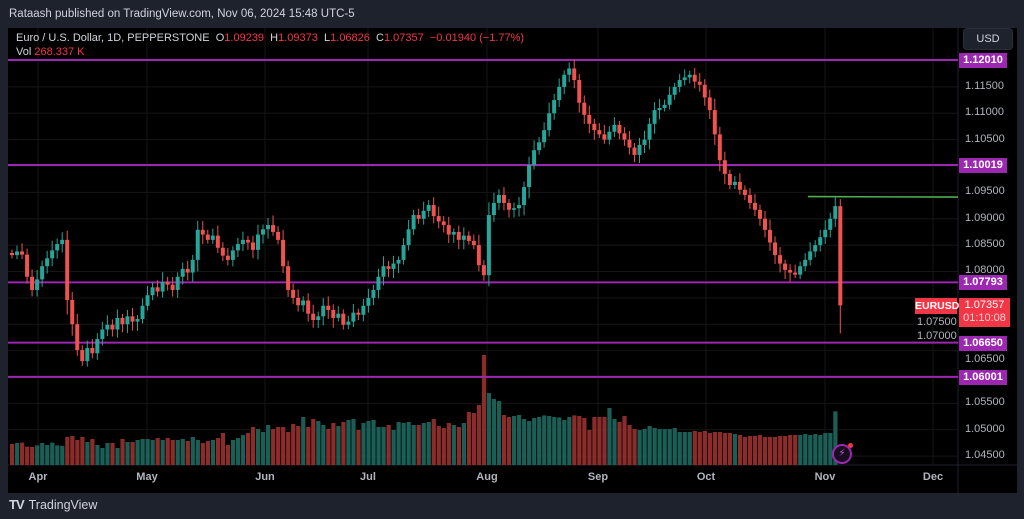  I want to click on footer-brand: TV TradingView, so click(53, 504).